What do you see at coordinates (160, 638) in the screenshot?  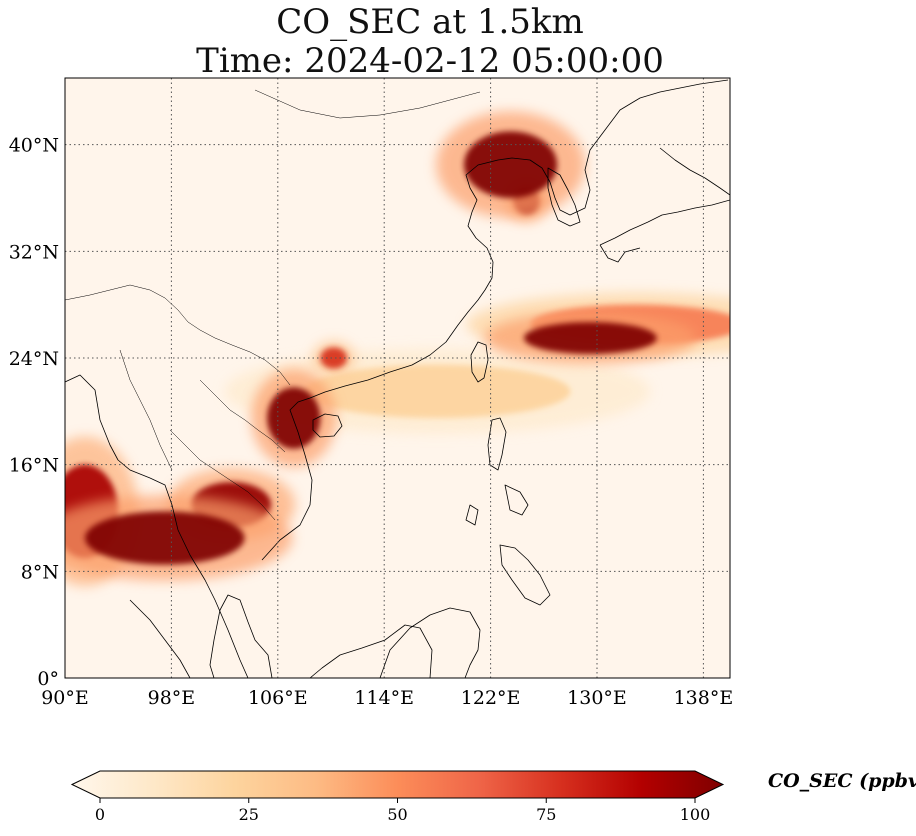 I see `coastline-sumatra` at bounding box center [160, 638].